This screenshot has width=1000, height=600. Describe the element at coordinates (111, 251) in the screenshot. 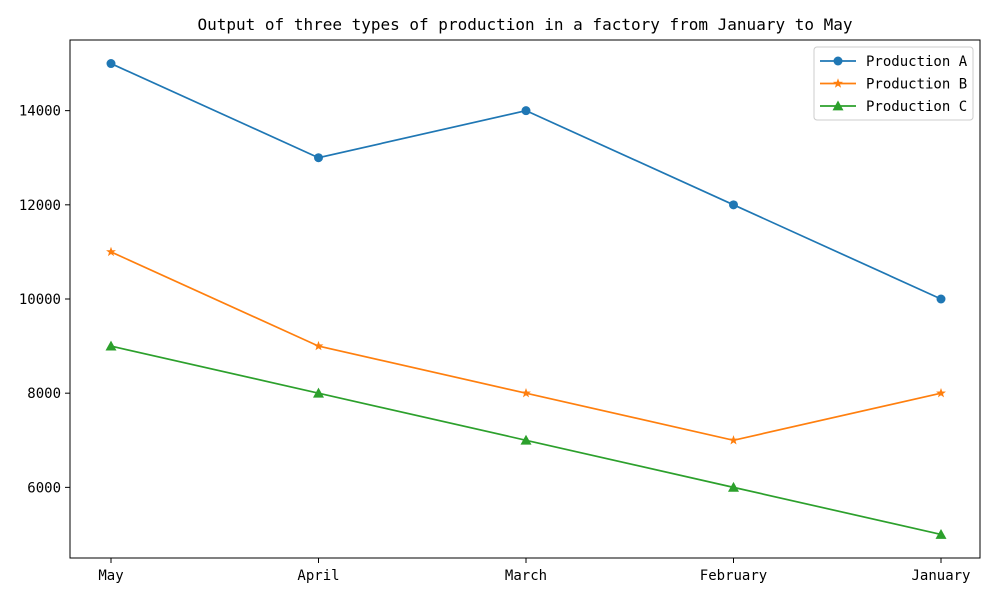

I see `data-point-production-b-may` at that location.